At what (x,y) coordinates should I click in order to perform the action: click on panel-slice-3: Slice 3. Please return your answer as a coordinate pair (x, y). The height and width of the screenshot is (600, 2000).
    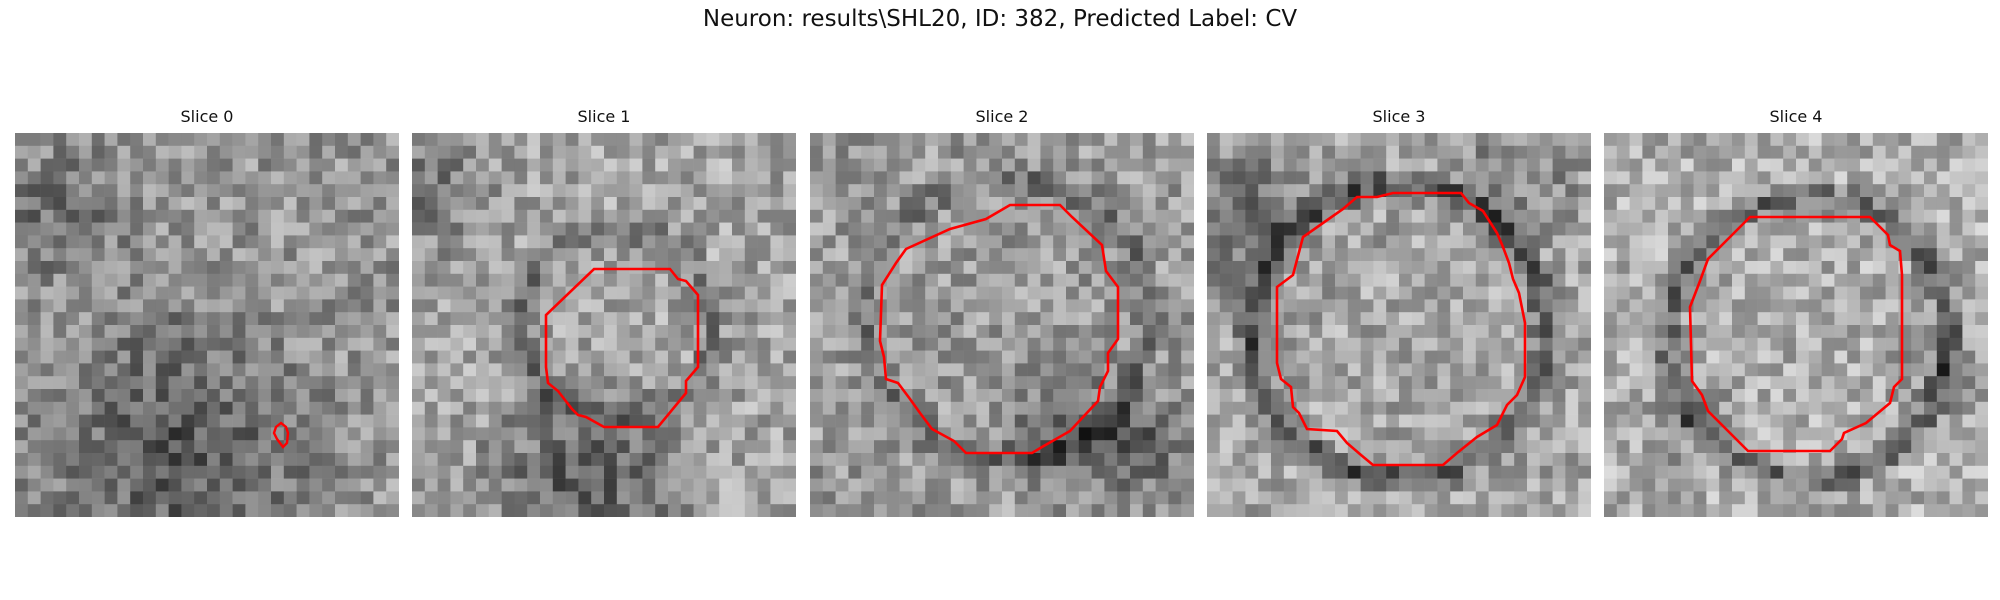
    Looking at the image, I should click on (1399, 312).